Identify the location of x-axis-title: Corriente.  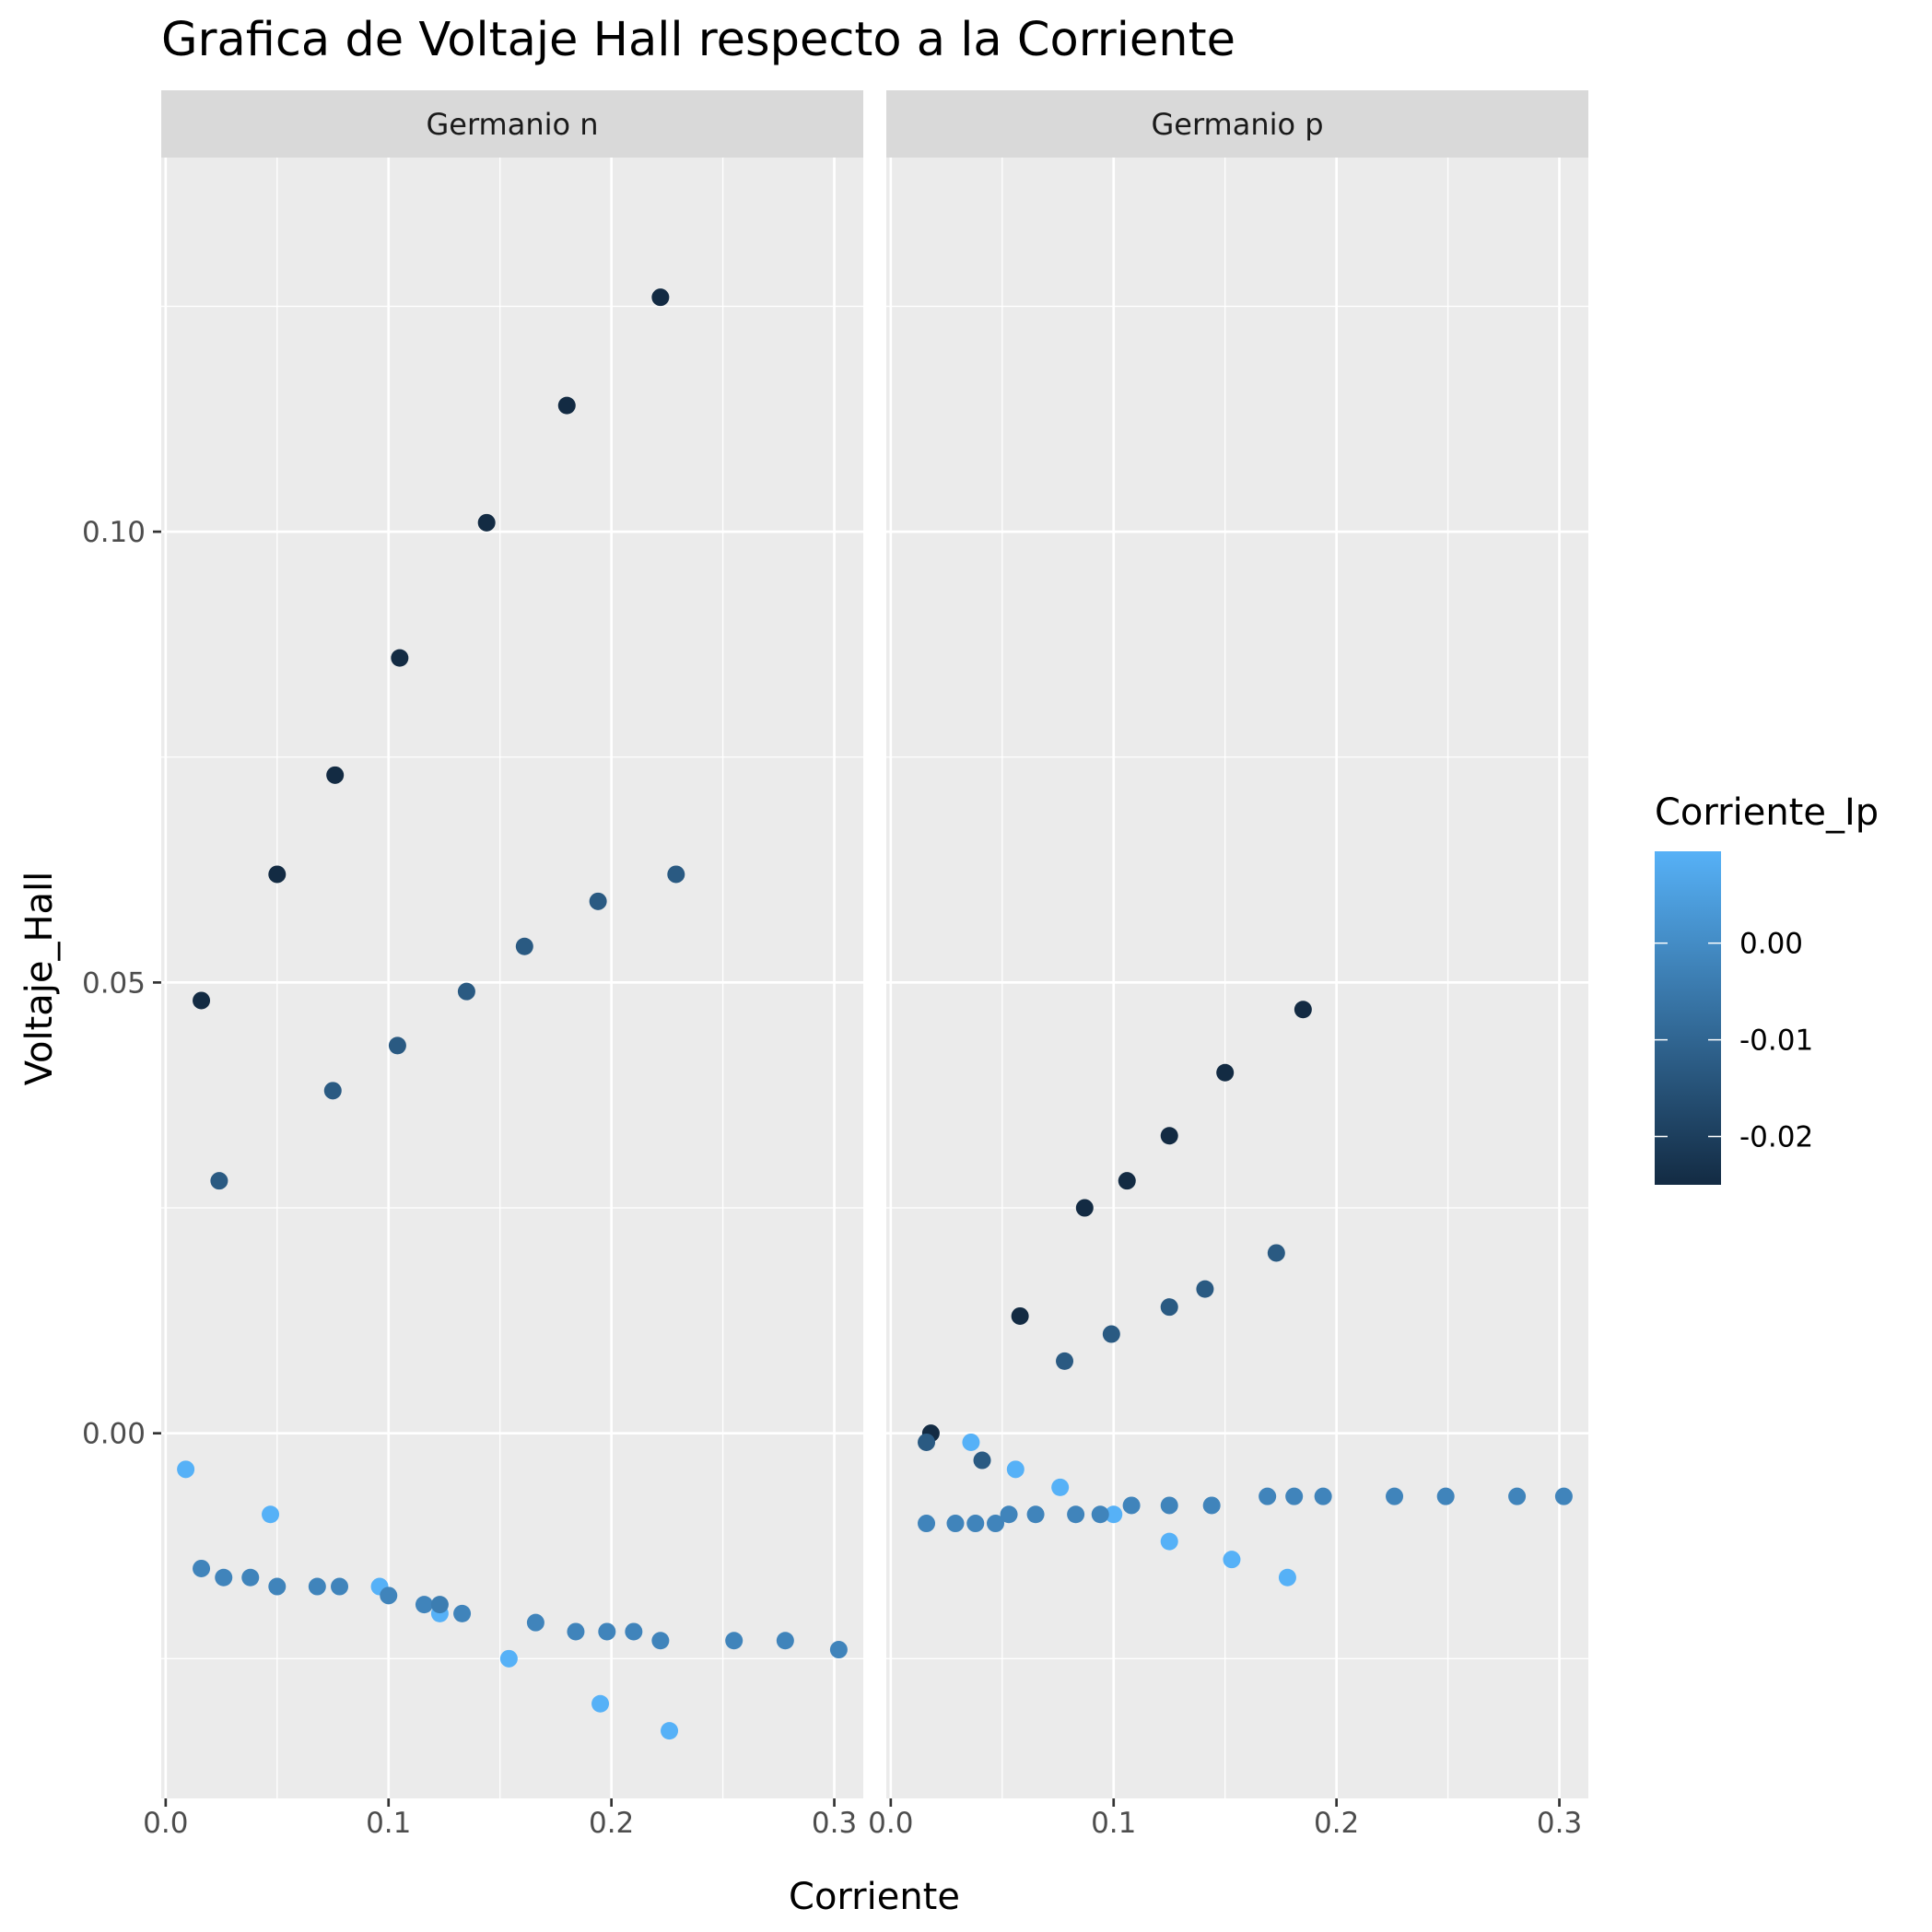
(874, 1897).